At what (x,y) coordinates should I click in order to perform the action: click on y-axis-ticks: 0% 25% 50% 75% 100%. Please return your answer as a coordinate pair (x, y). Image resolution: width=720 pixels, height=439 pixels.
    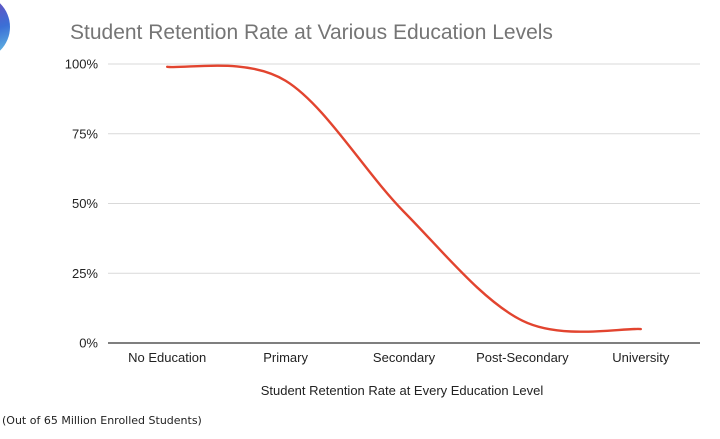
    Looking at the image, I should click on (82, 204).